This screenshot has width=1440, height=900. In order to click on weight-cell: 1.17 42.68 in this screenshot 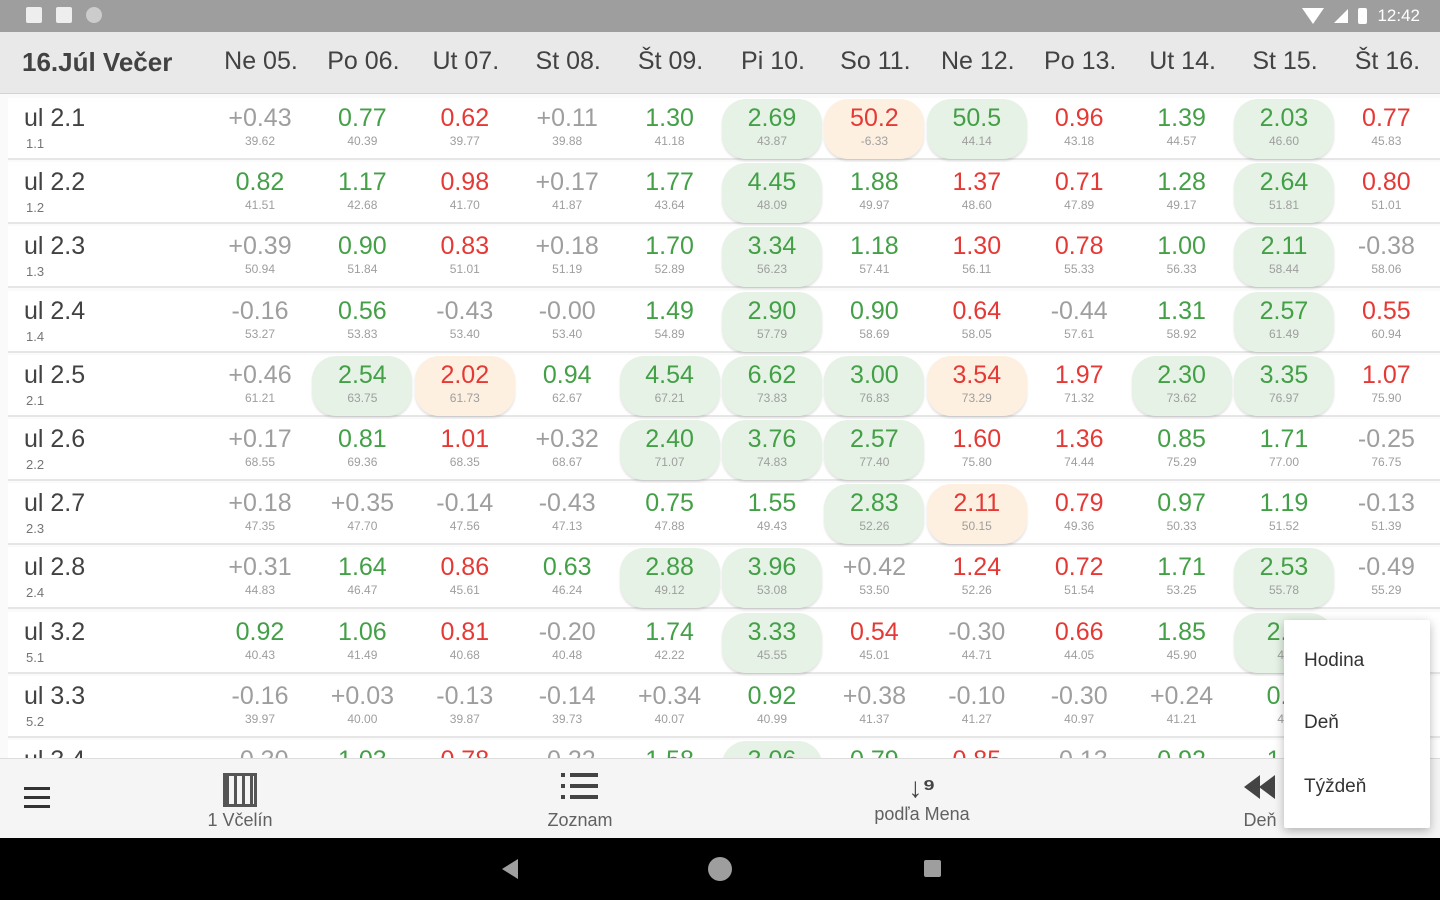, I will do `click(362, 193)`.